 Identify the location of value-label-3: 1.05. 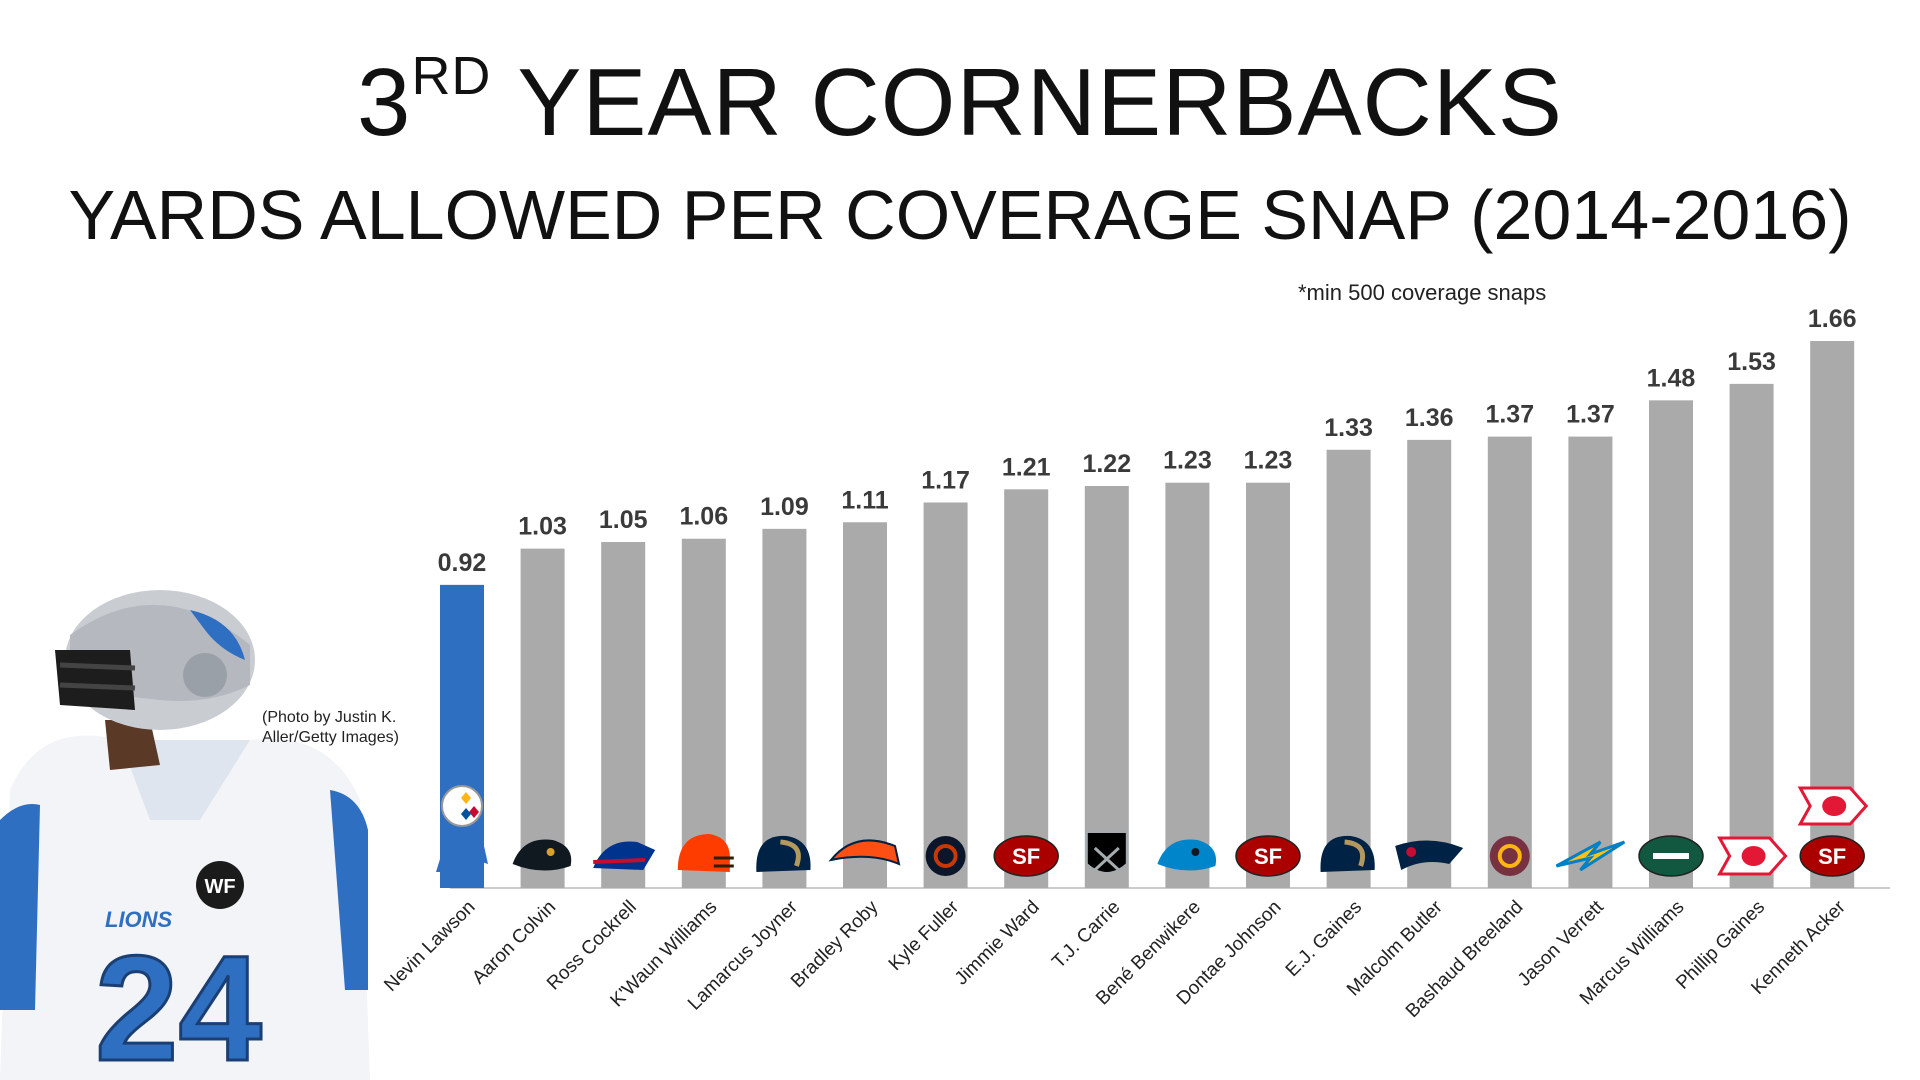
(623, 520).